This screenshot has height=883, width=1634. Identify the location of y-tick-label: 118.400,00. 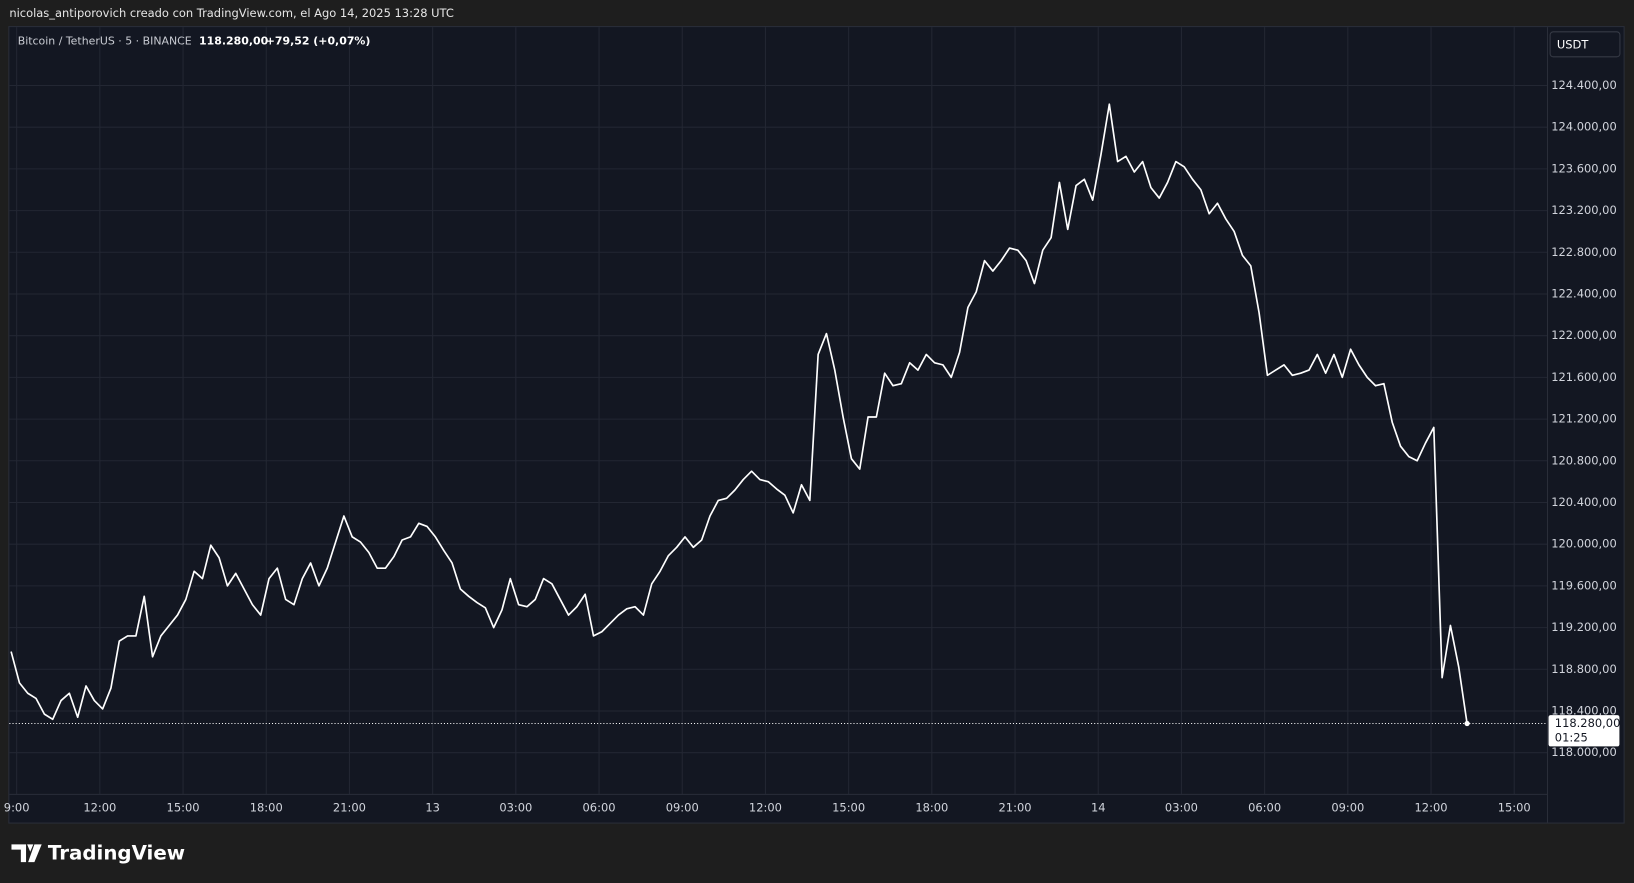
(1584, 710).